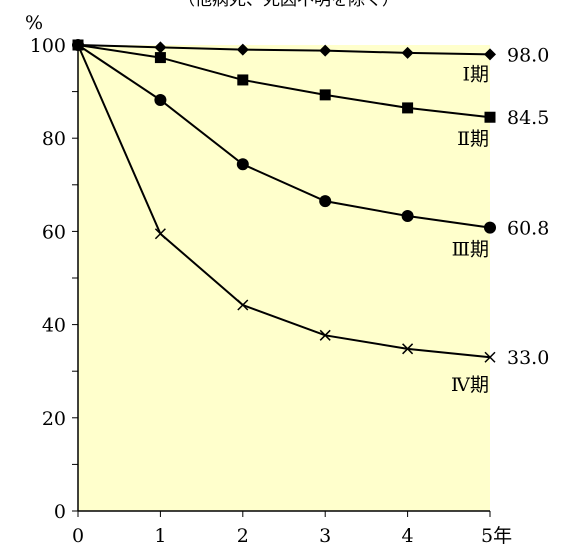  What do you see at coordinates (243, 536) in the screenshot?
I see `x-tick-label: 2` at bounding box center [243, 536].